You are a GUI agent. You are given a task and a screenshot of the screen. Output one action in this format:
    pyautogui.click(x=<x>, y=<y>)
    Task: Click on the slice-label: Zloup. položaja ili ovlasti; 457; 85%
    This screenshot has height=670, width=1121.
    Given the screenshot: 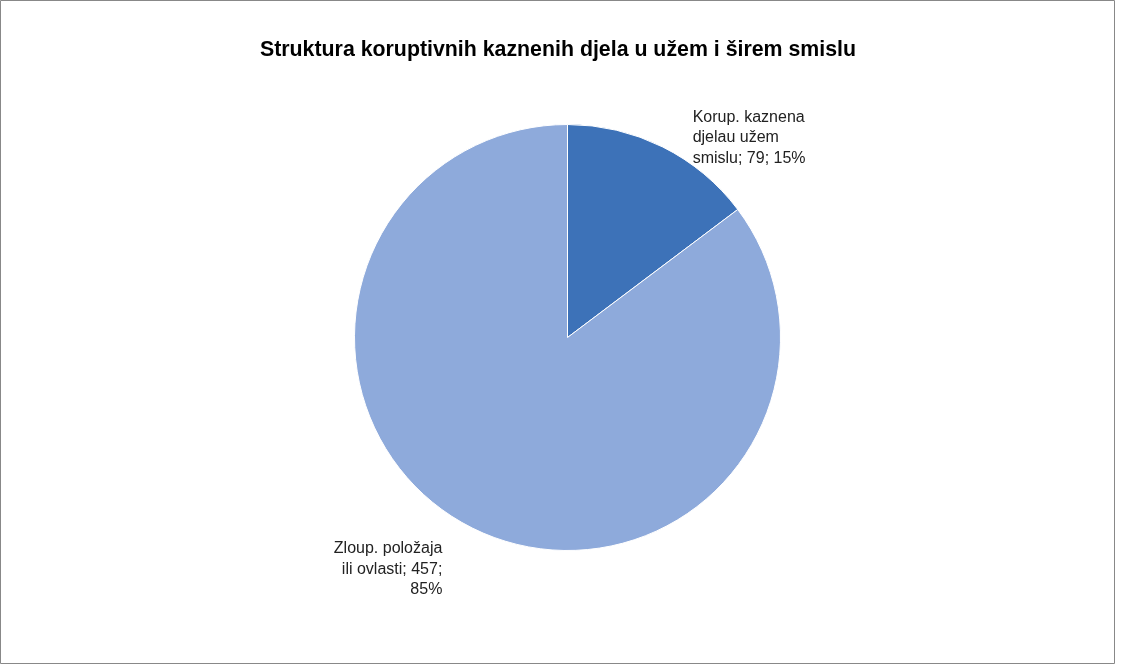 What is the action you would take?
    pyautogui.click(x=388, y=568)
    